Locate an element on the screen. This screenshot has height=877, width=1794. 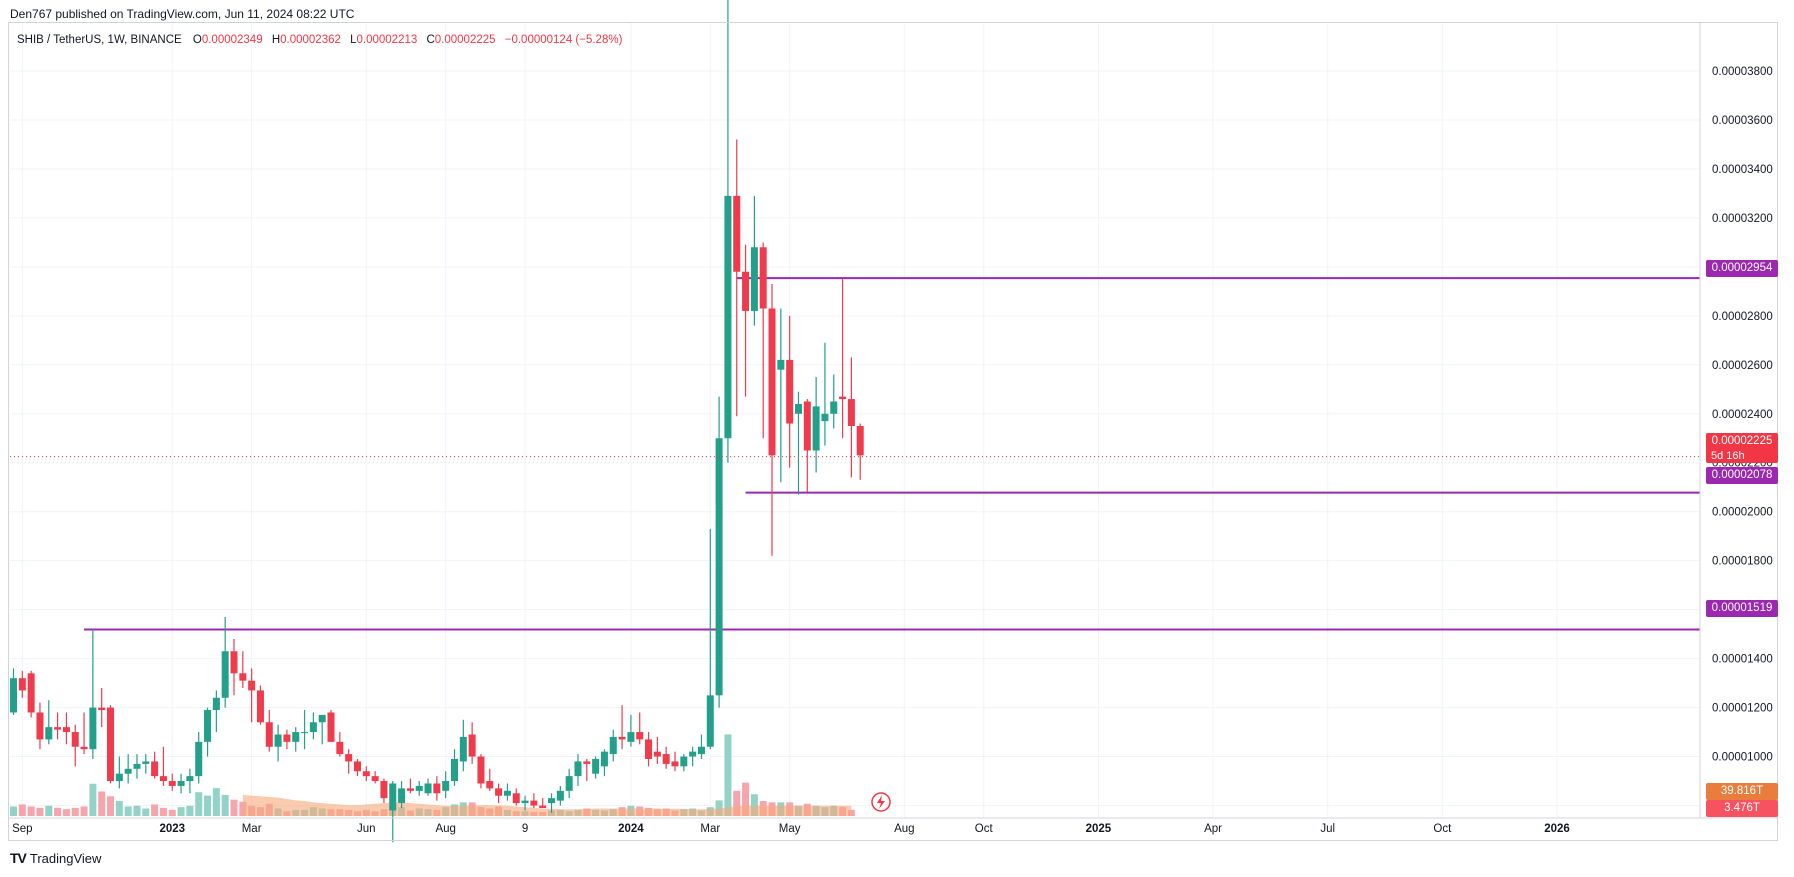
x-tick-label: Jun is located at coordinates (366, 829).